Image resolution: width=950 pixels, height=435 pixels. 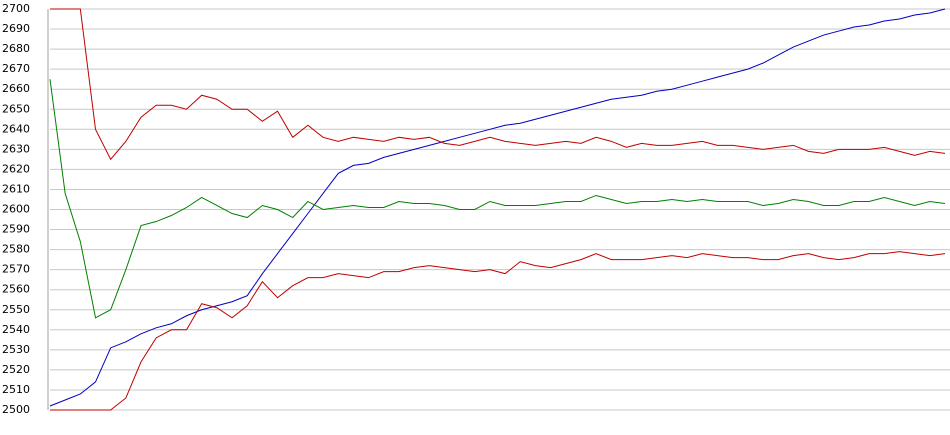 What do you see at coordinates (16, 28) in the screenshot?
I see `y-tick-label: 2690` at bounding box center [16, 28].